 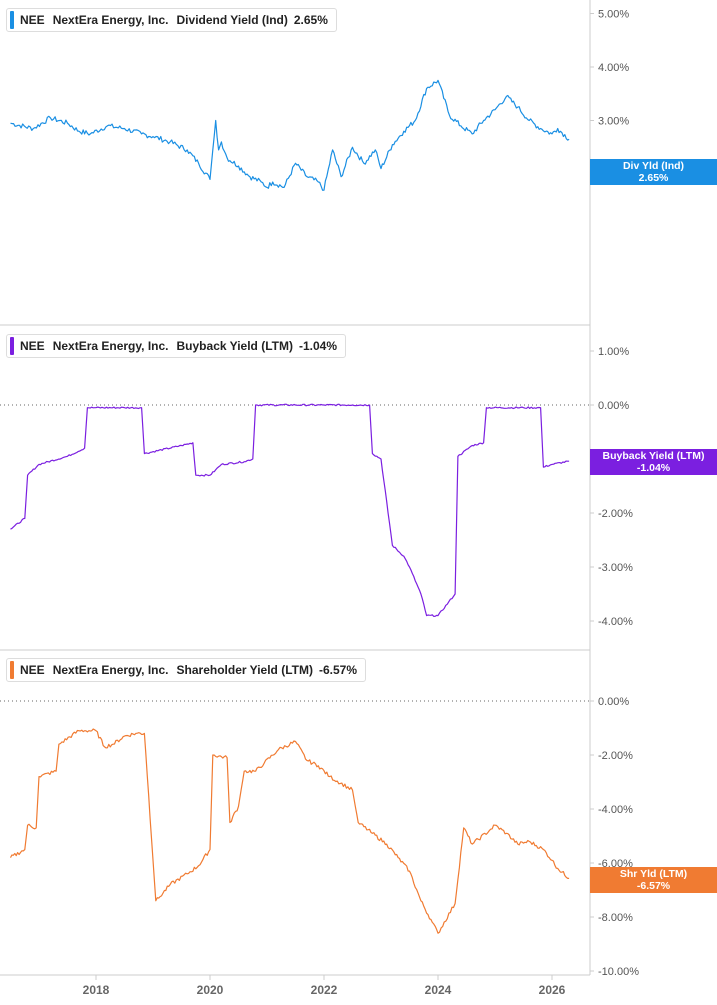 I want to click on badge-label: Buyback Yield (LTM), so click(x=653, y=456).